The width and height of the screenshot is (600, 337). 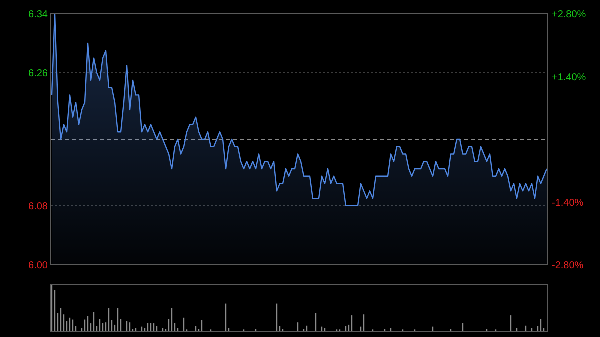 What do you see at coordinates (569, 78) in the screenshot?
I see `y2-tick-label: +1.40%` at bounding box center [569, 78].